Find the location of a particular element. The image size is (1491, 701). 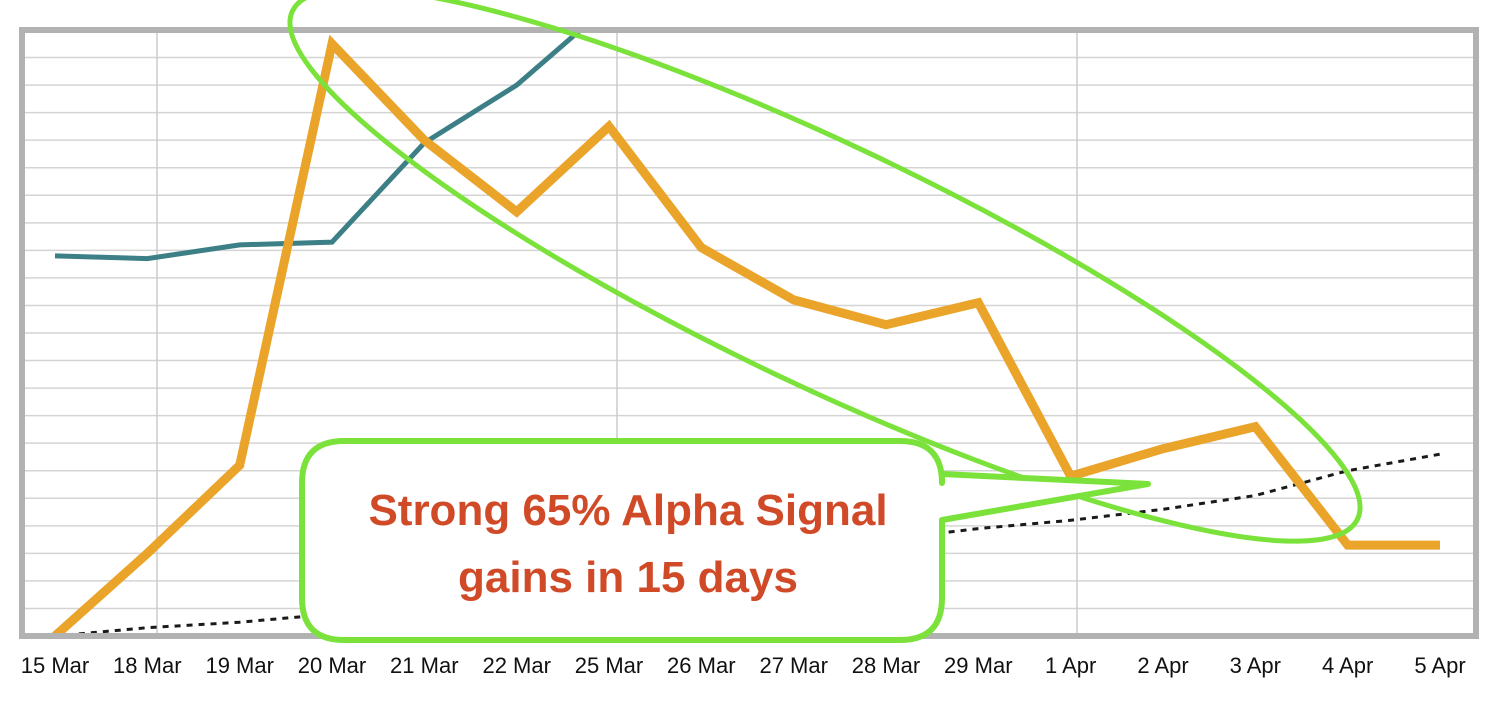

x-tick-label: 21 Mar is located at coordinates (424, 665).